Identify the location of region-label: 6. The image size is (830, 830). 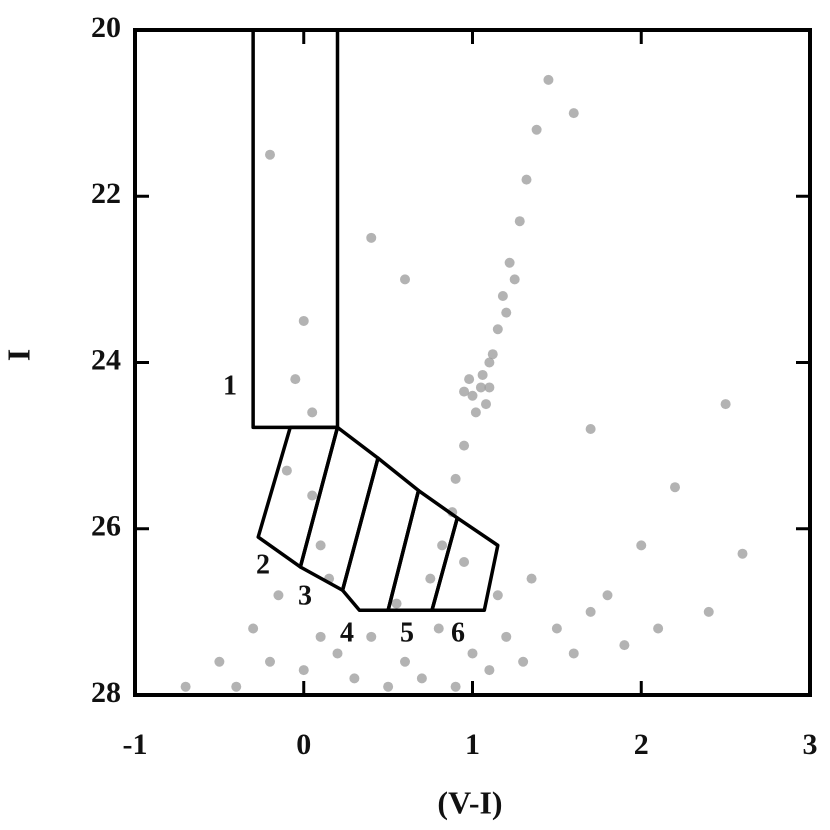
(458, 632).